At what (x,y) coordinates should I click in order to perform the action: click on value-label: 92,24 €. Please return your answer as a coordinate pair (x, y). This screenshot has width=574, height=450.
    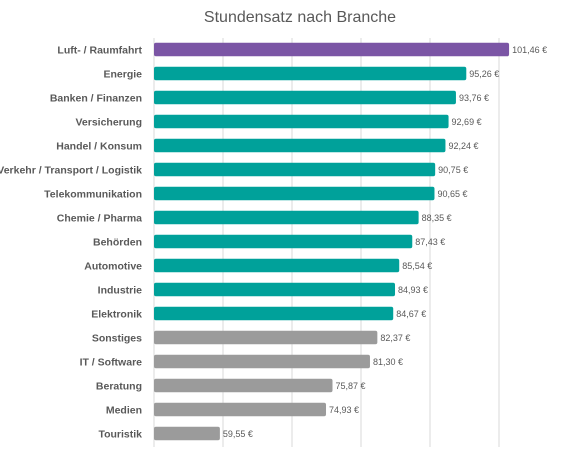
    Looking at the image, I should click on (463, 146).